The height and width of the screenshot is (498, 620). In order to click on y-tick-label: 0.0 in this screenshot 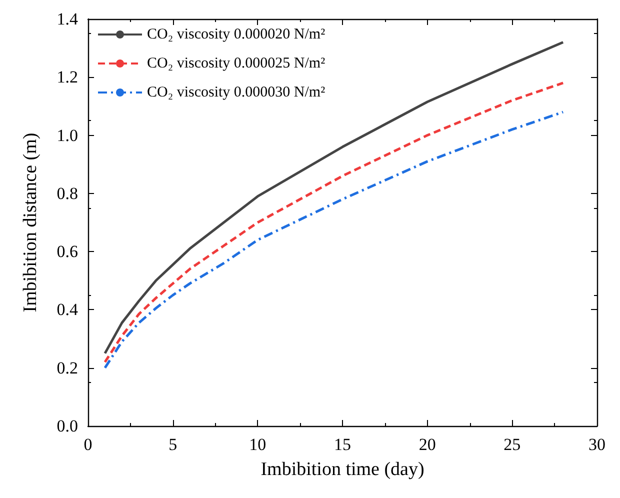, I will do `click(67, 426)`.